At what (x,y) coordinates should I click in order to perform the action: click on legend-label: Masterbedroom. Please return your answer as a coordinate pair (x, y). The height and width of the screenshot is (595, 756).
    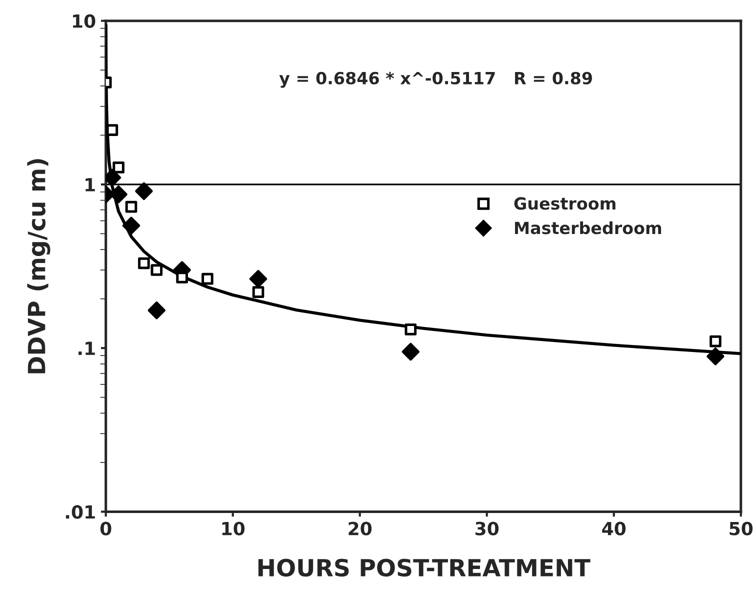
    Looking at the image, I should click on (588, 227).